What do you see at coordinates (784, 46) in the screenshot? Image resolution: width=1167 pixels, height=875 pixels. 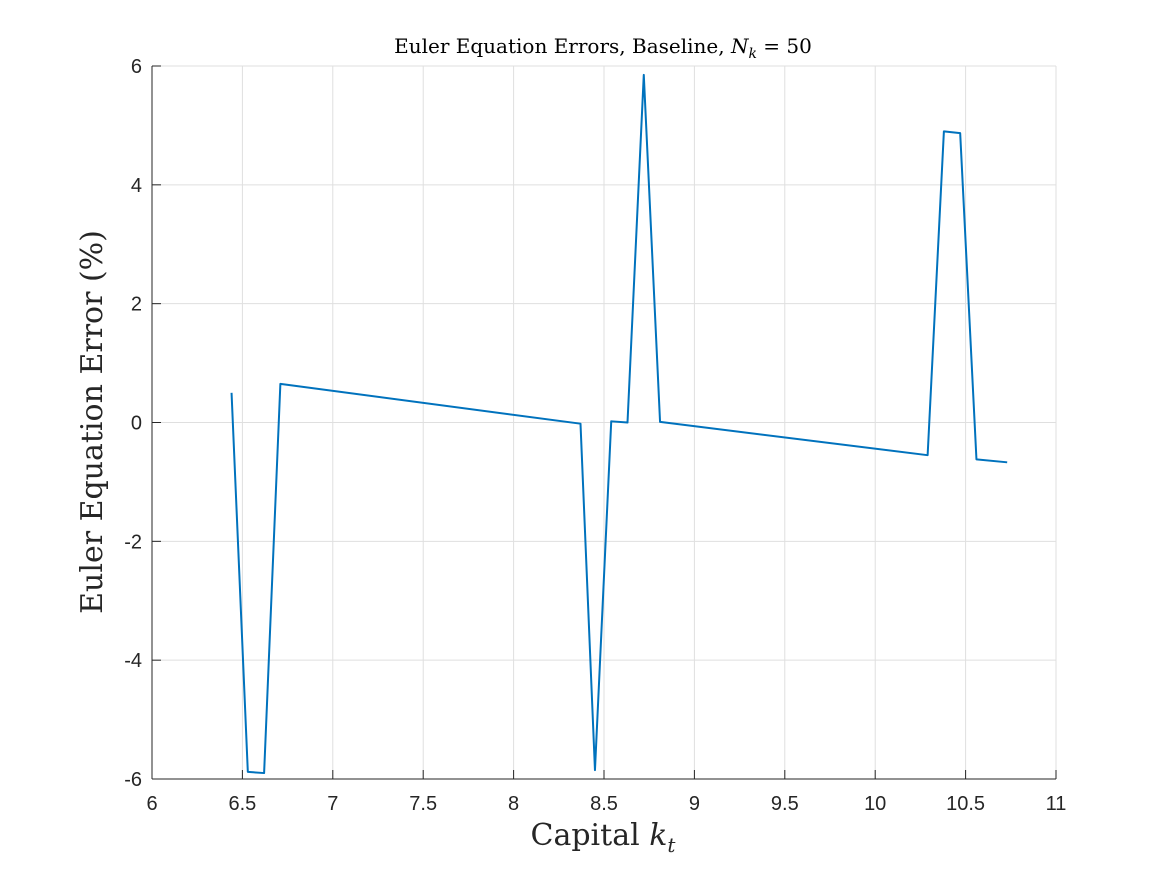 I see `title-suffix: = 50` at bounding box center [784, 46].